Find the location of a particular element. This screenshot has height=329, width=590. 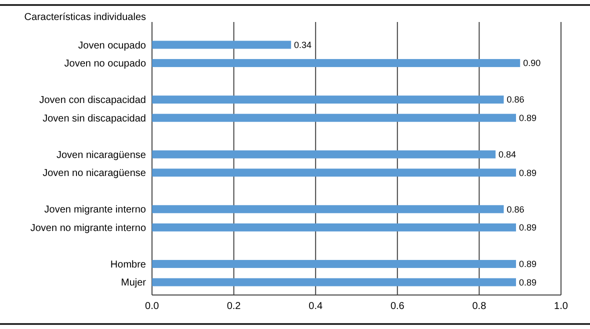

data-label: 0.90 is located at coordinates (532, 63).